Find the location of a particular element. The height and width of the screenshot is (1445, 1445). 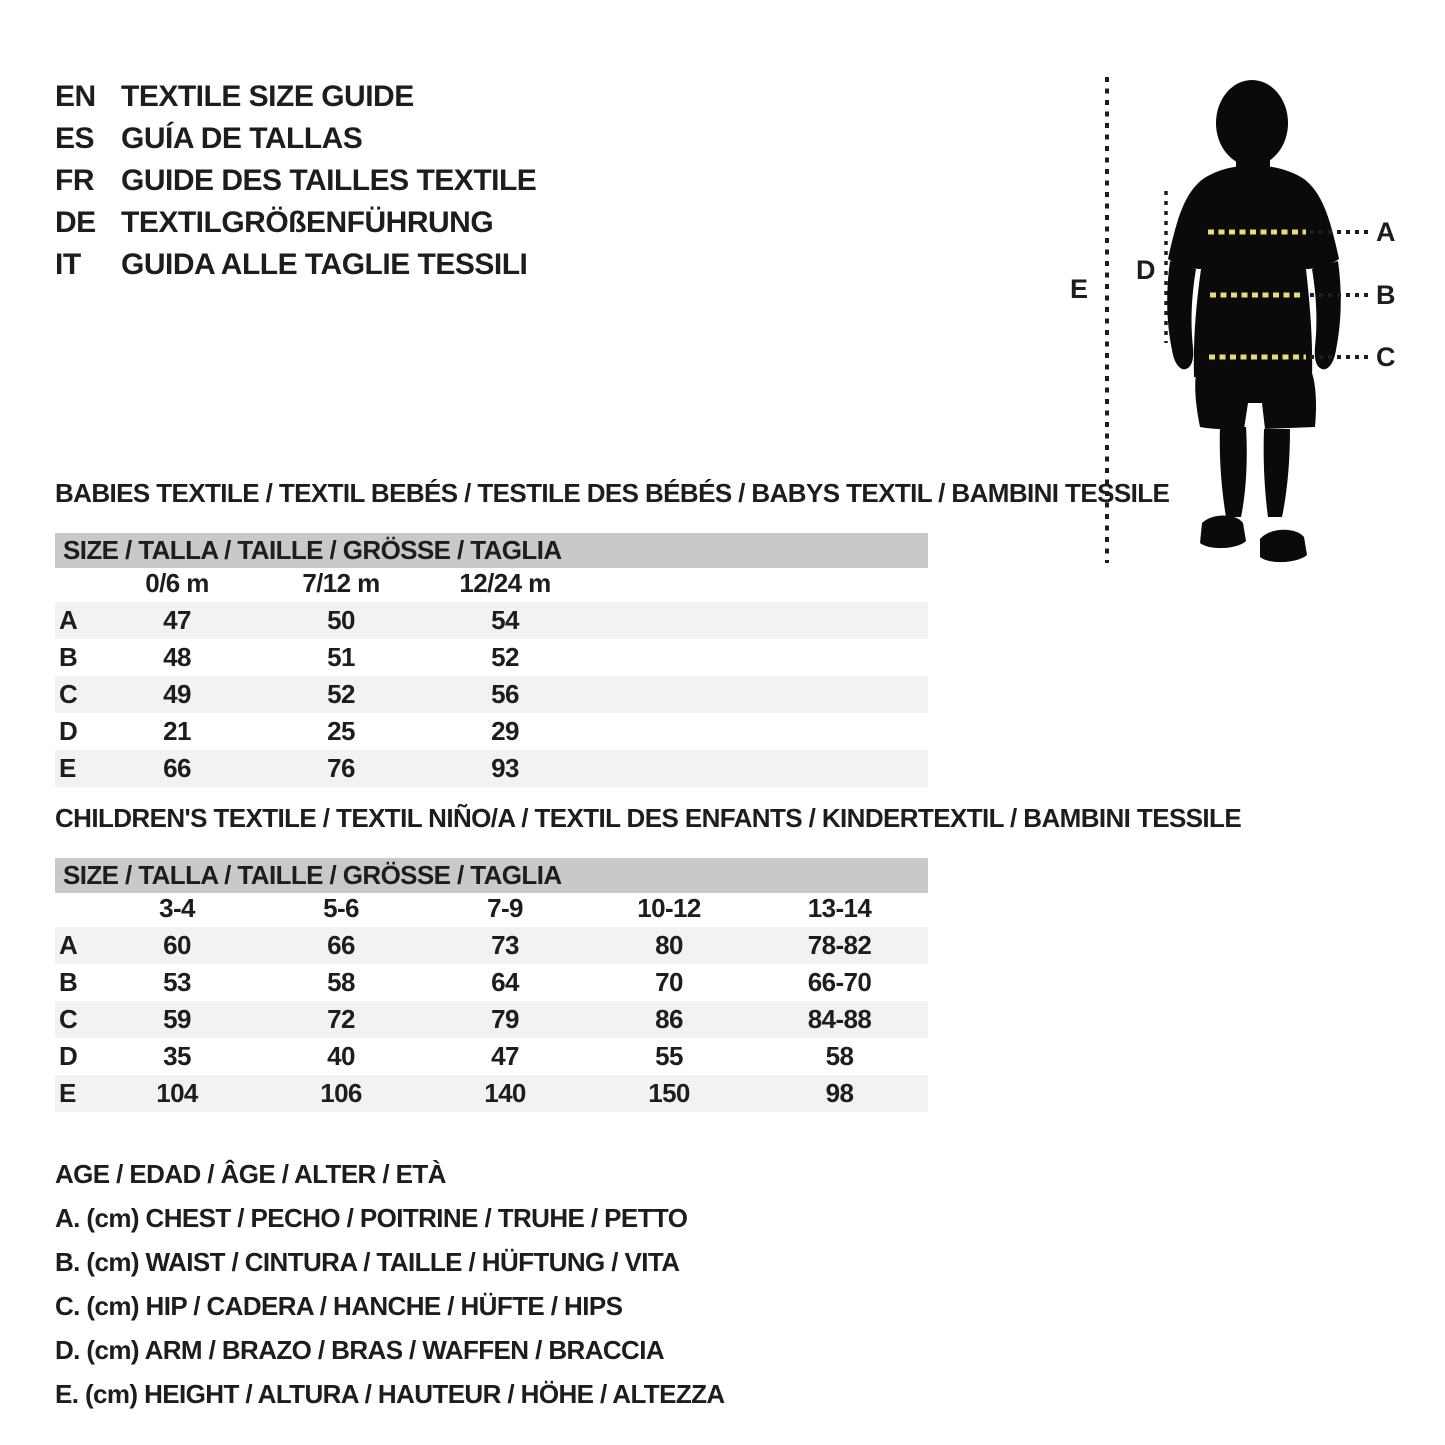

size-column-header: 12/24 m is located at coordinates (505, 583).